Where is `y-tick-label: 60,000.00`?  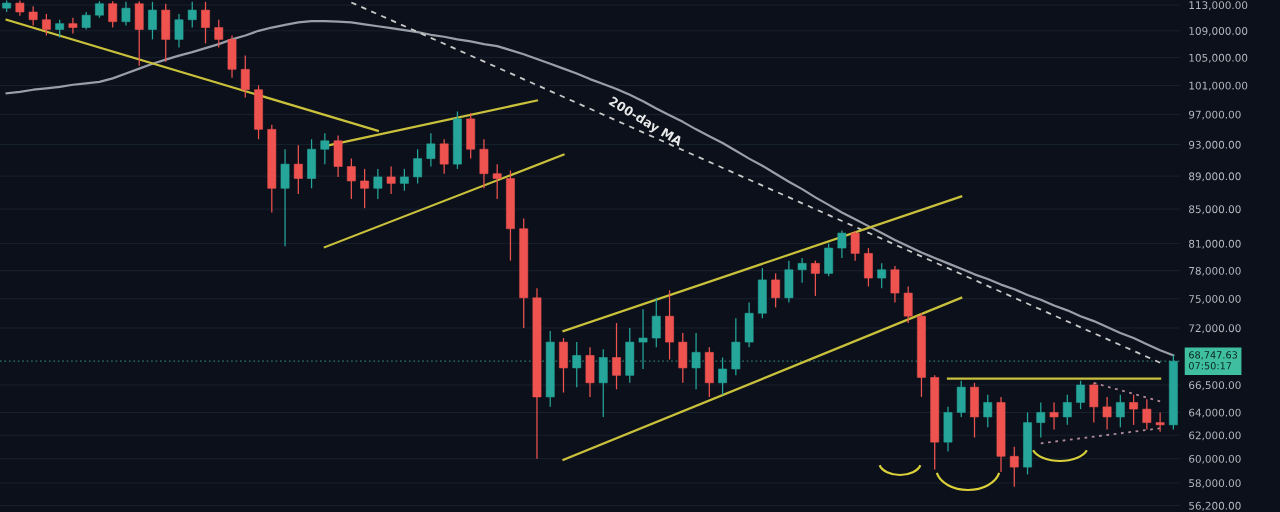 y-tick-label: 60,000.00 is located at coordinates (1215, 459).